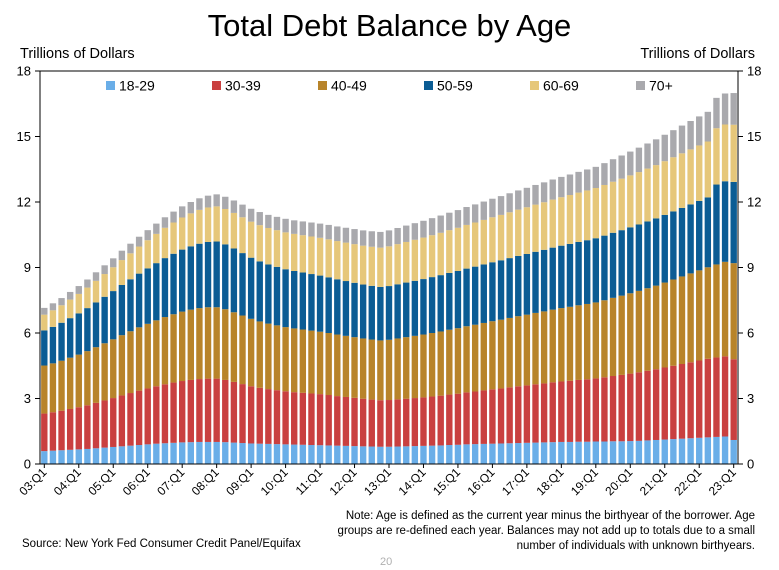  I want to click on x-tick-label: 03:Q1, so click(32, 481).